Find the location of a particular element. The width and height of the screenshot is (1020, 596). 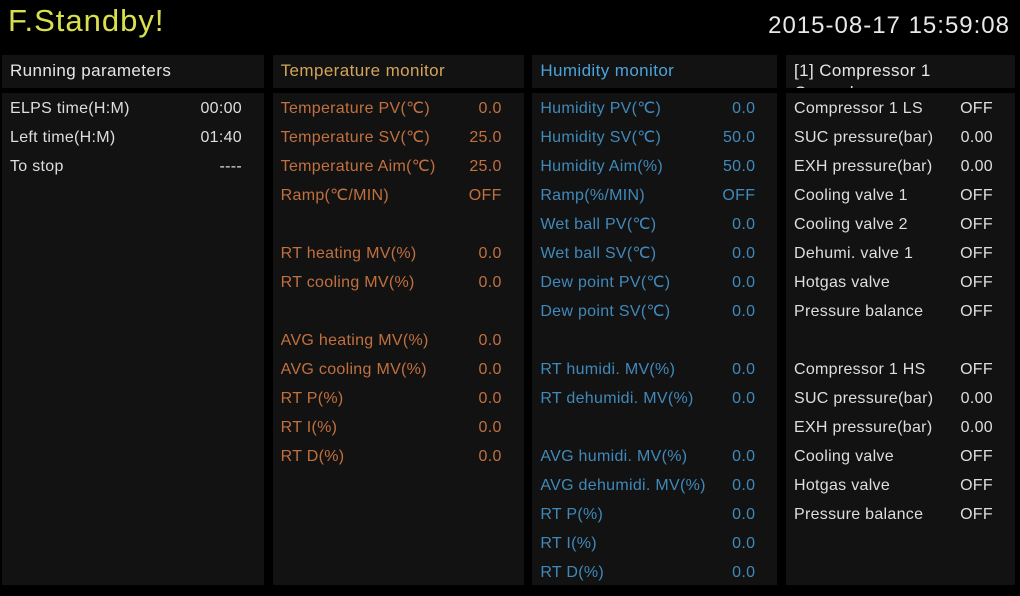

monitor-row: Compressor 1 HS OFF is located at coordinates (900, 369).